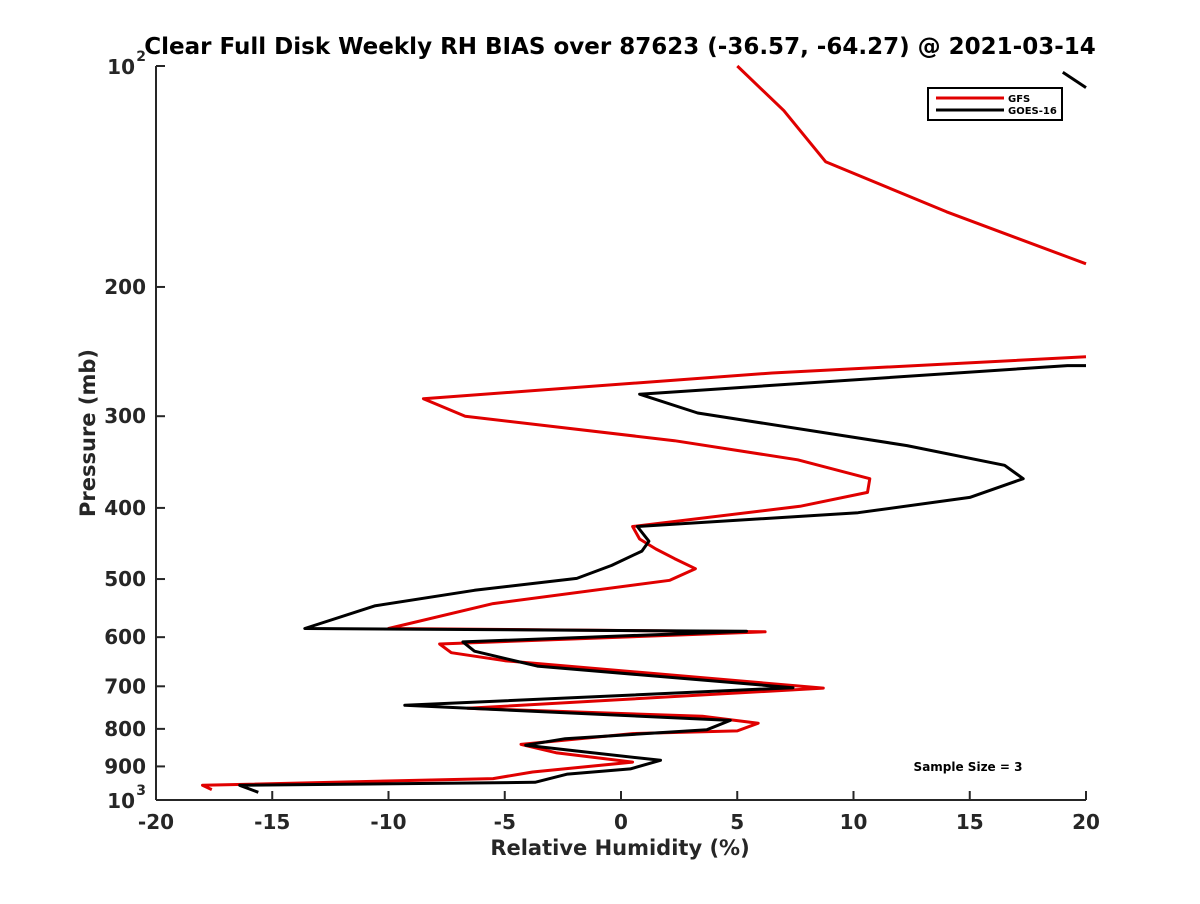 This screenshot has height=904, width=1200. I want to click on x-tick-label: 0, so click(621, 822).